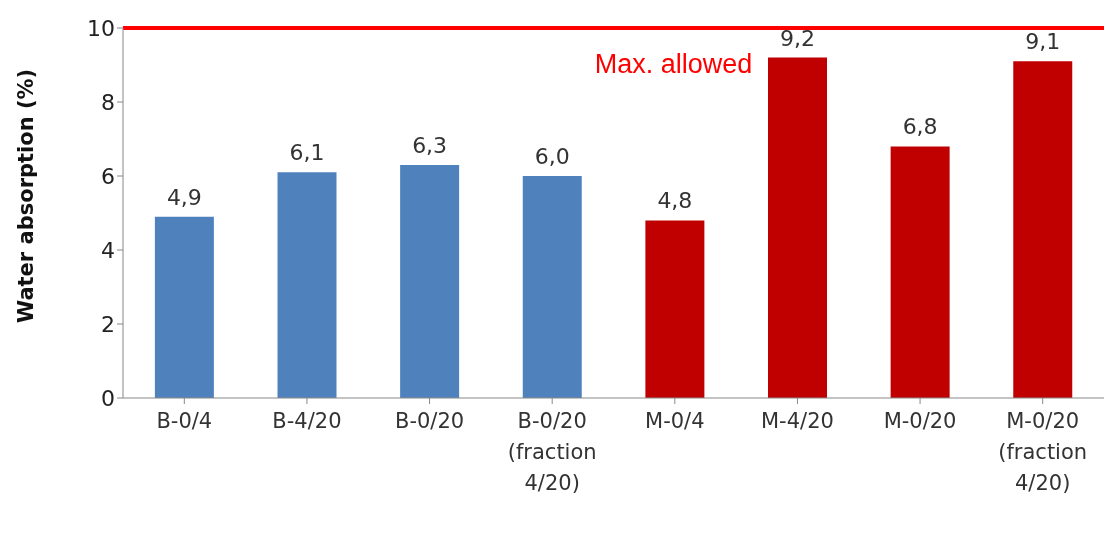 The height and width of the screenshot is (548, 1115). What do you see at coordinates (798, 38) in the screenshot?
I see `data-label: 9,2` at bounding box center [798, 38].